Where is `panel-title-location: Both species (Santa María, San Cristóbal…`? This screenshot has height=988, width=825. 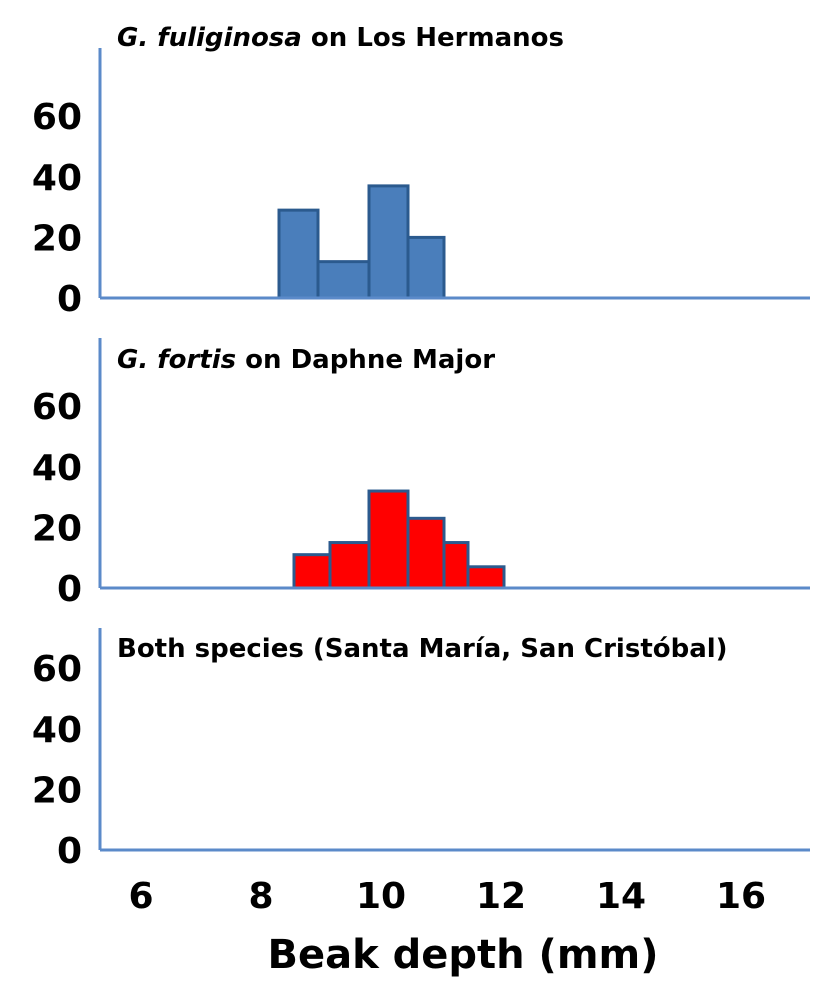
panel-title-location: Both species (Santa María, San Cristóbal… is located at coordinates (422, 649).